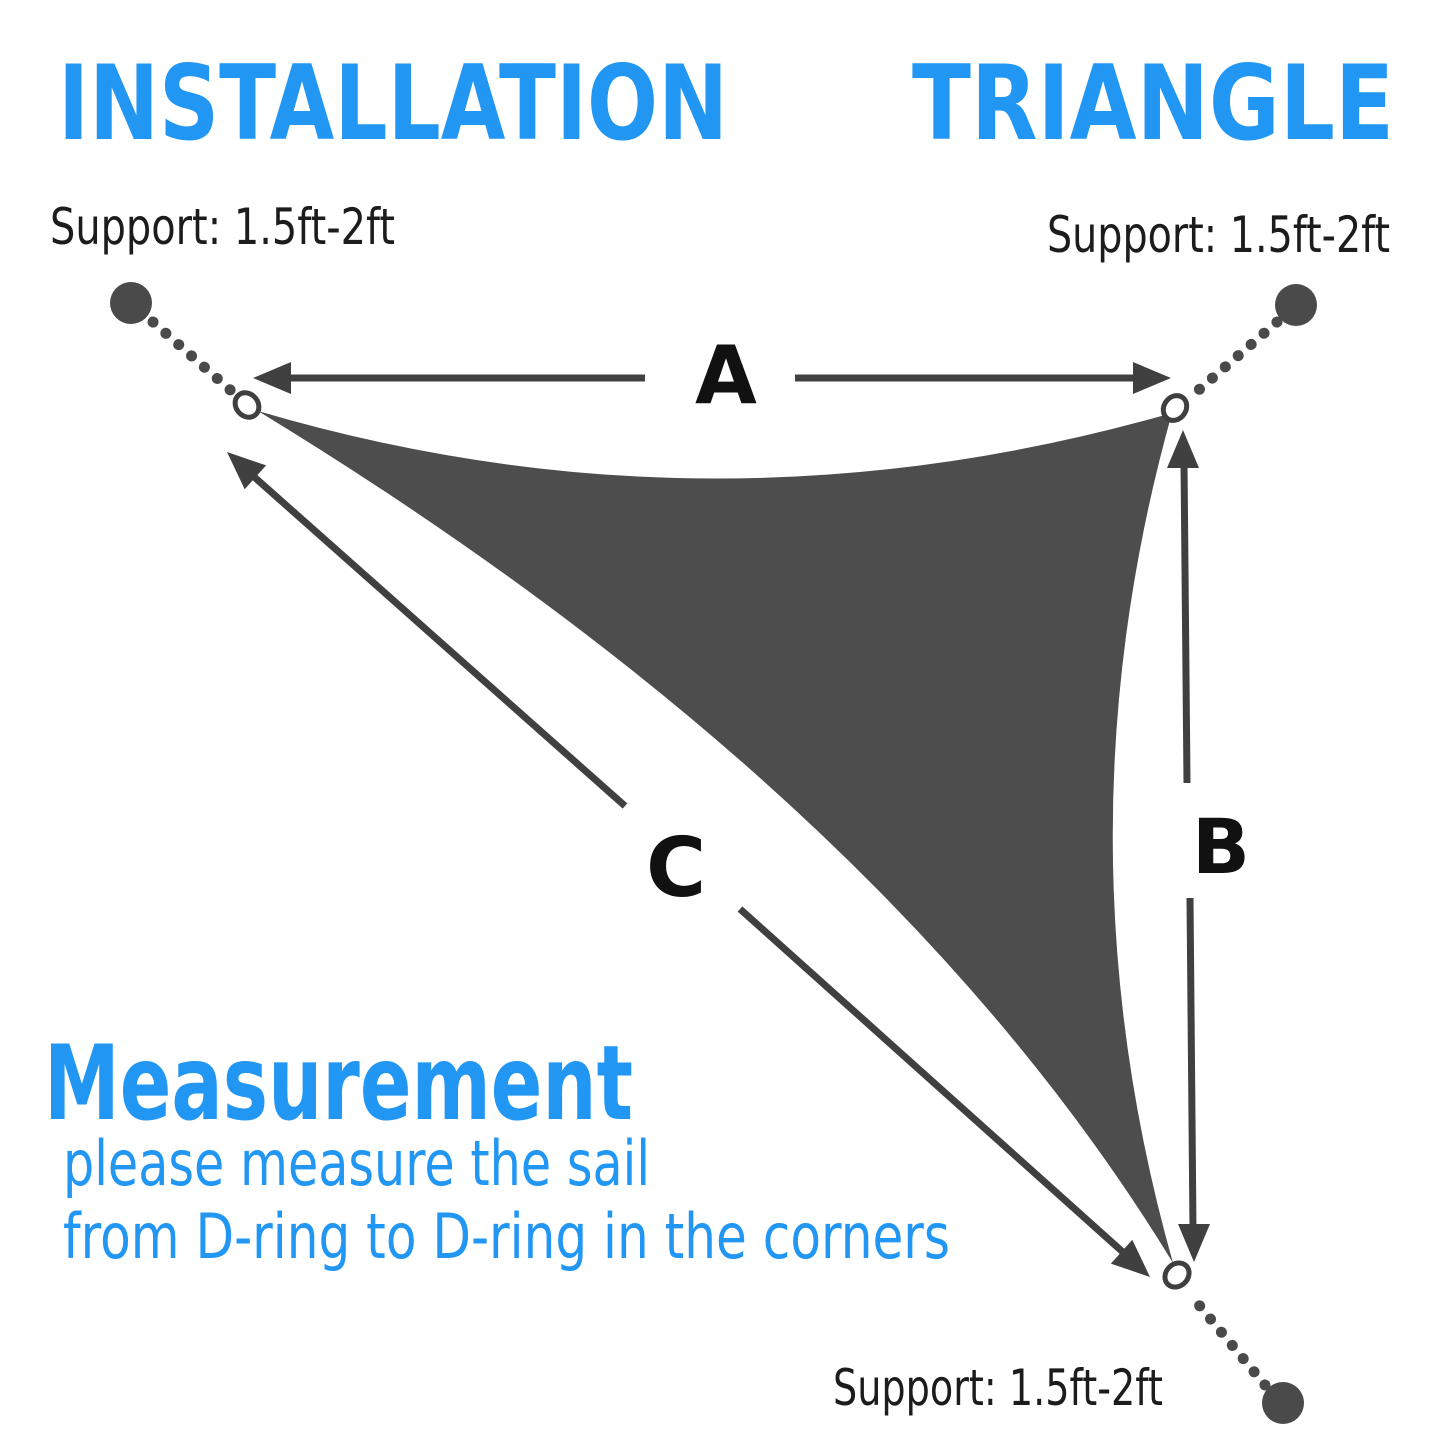 The height and width of the screenshot is (1445, 1445). I want to click on arrowhead-b-bottom-icon, so click(1194, 1243).